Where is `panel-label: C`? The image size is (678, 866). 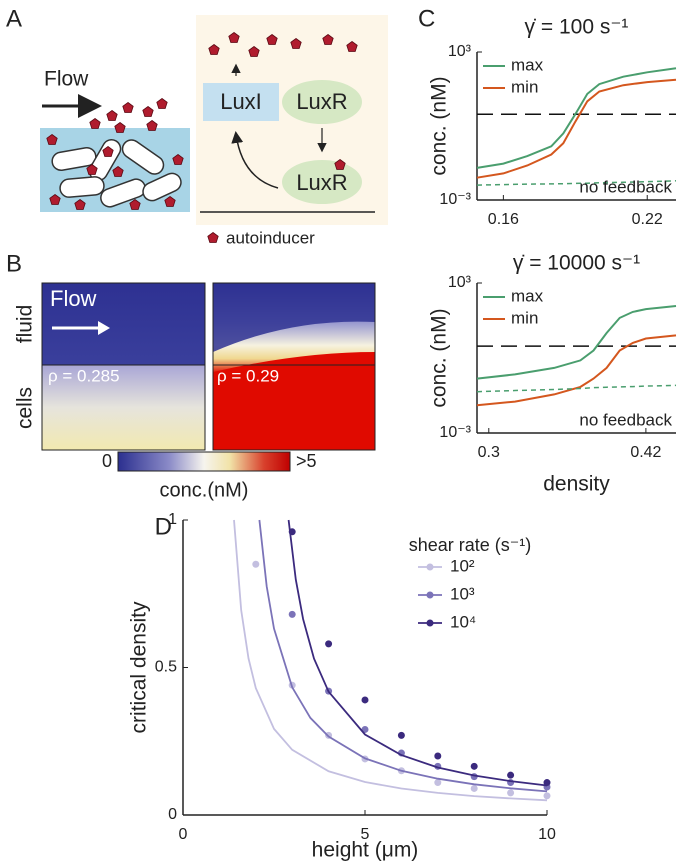
panel-label: C is located at coordinates (426, 18).